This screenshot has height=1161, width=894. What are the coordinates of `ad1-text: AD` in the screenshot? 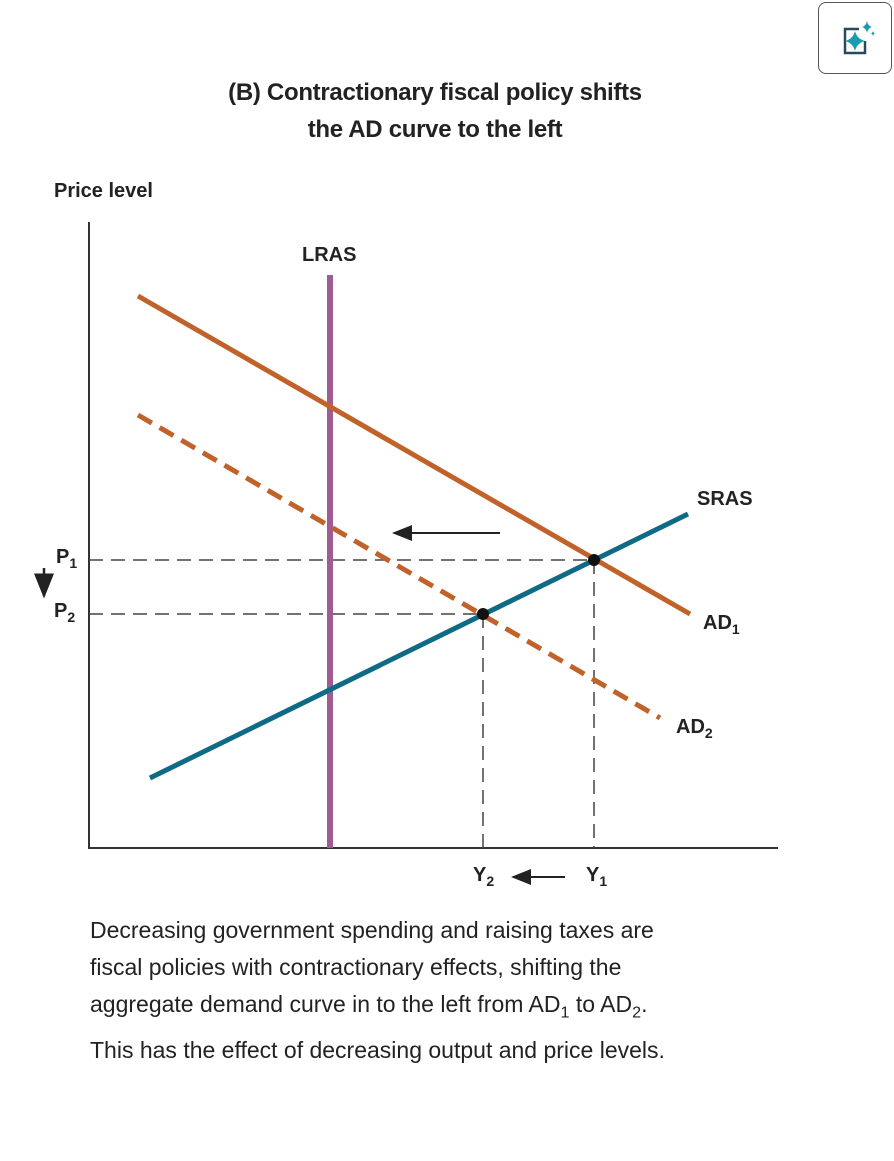 It's located at (717, 623).